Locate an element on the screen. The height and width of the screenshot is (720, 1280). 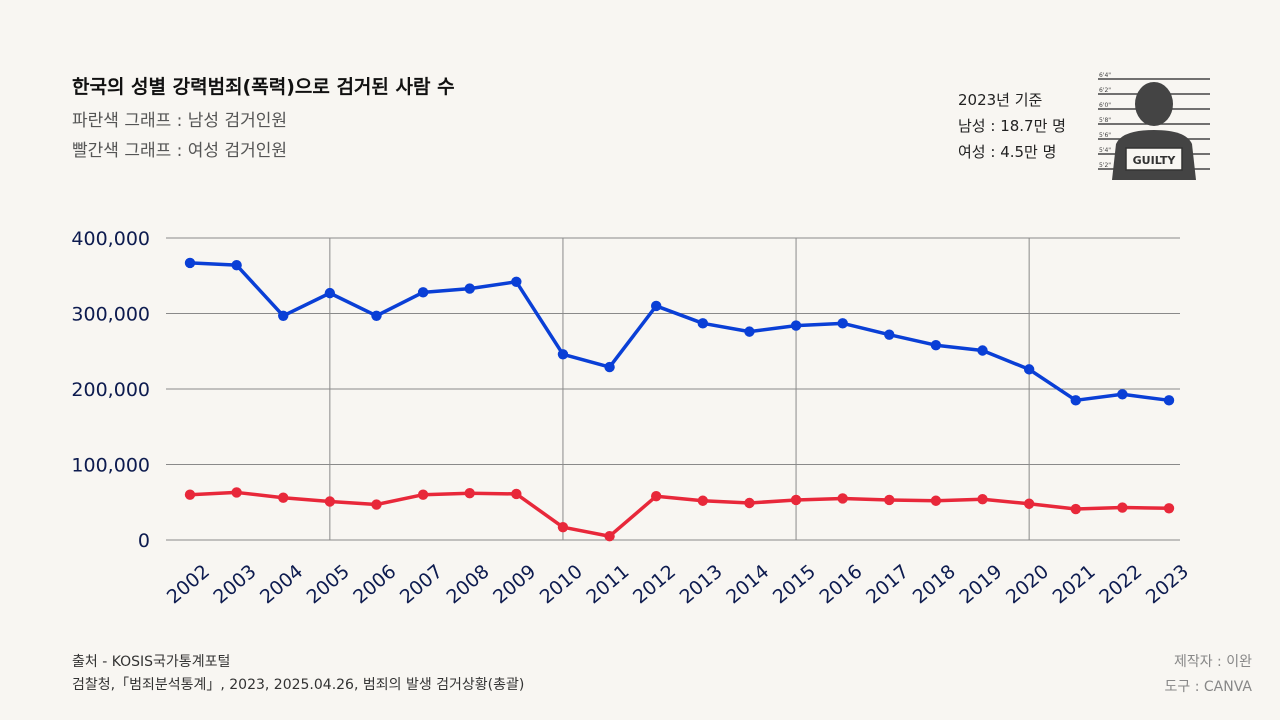
x-tick-label: 2012 is located at coordinates (654, 584).